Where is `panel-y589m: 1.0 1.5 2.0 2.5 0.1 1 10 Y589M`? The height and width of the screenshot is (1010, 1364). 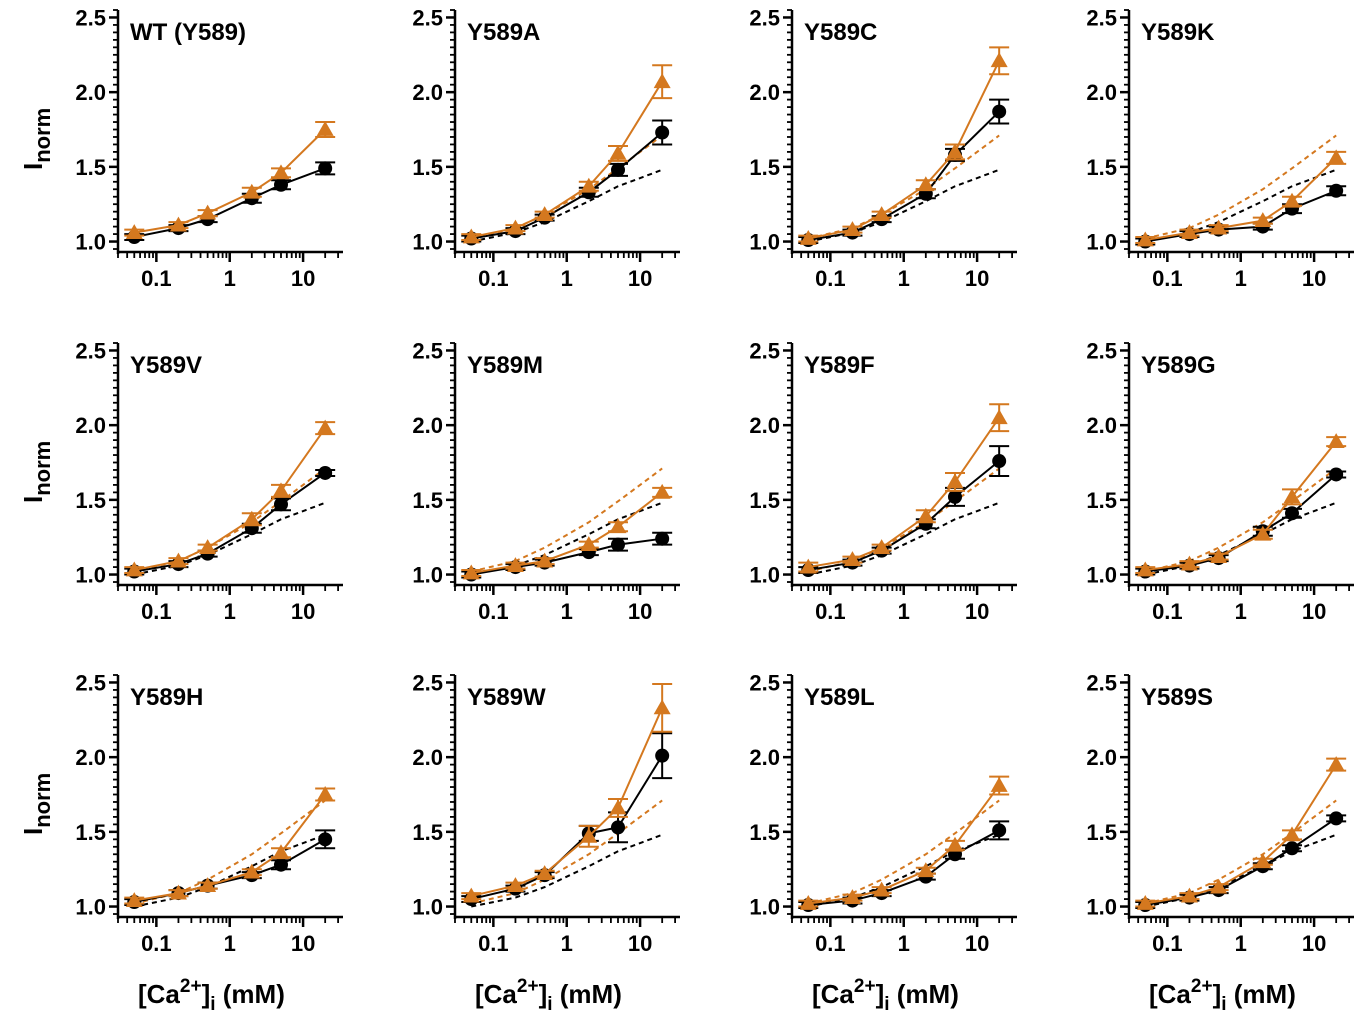 panel-y589m: 1.0 1.5 2.0 2.5 0.1 1 10 Y589M is located at coordinates (546, 481).